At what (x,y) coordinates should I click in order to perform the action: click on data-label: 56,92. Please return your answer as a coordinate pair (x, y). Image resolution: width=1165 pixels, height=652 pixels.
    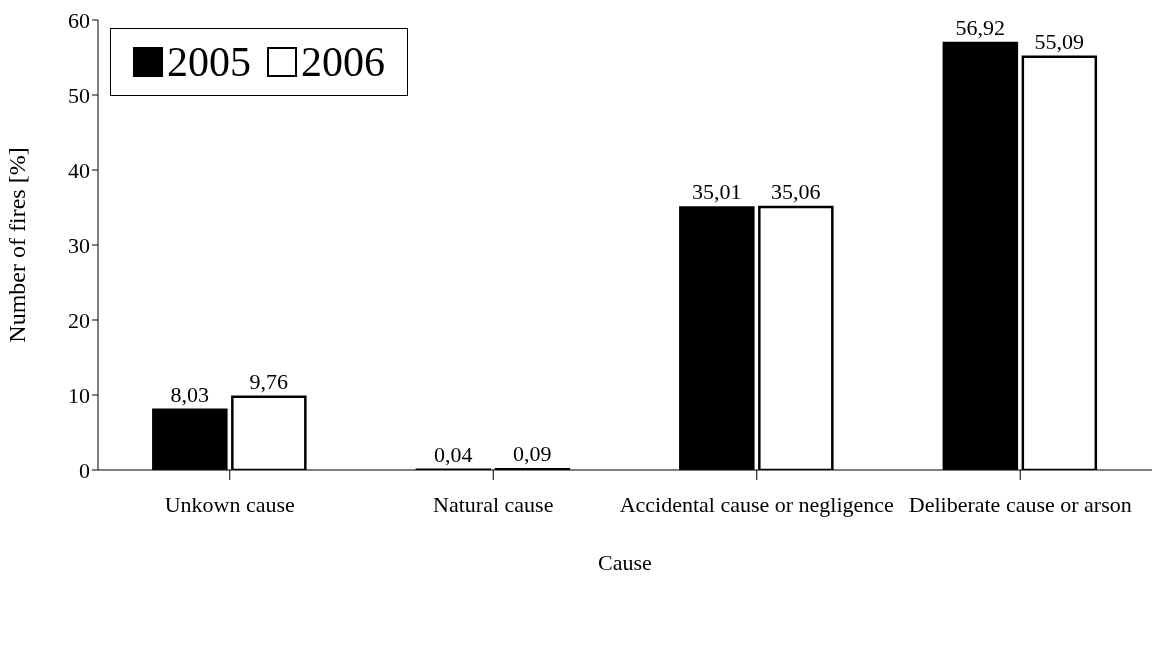
    Looking at the image, I should click on (980, 28).